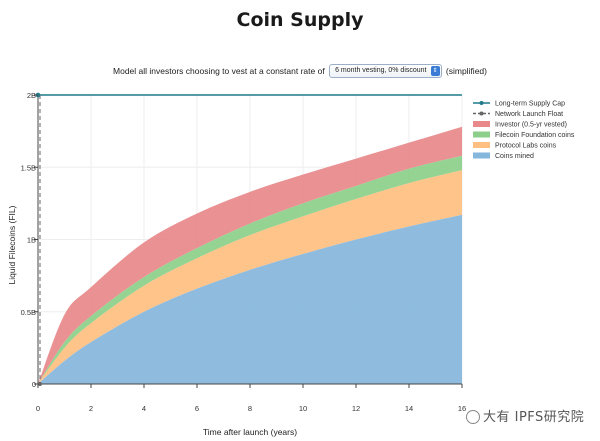 The height and width of the screenshot is (441, 600). Describe the element at coordinates (356, 408) in the screenshot. I see `x-tick-label: 12` at that location.